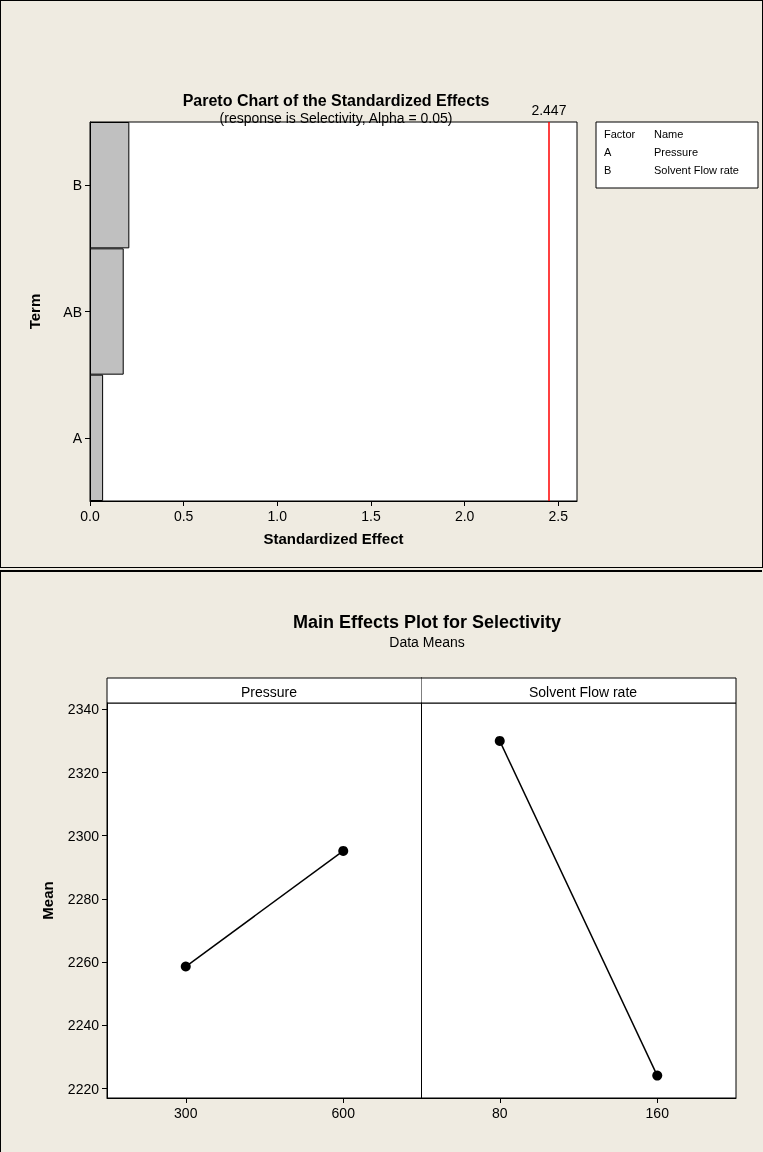 This screenshot has height=1152, width=763. I want to click on chart-subtitle: (response is Selectivity, Alpha = 0.05), so click(336, 118).